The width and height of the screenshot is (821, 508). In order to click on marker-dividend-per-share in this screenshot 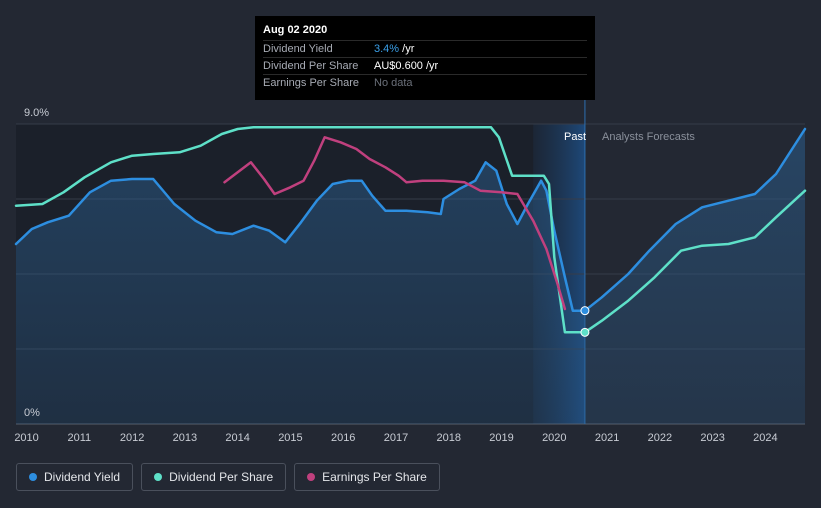, I will do `click(585, 332)`.